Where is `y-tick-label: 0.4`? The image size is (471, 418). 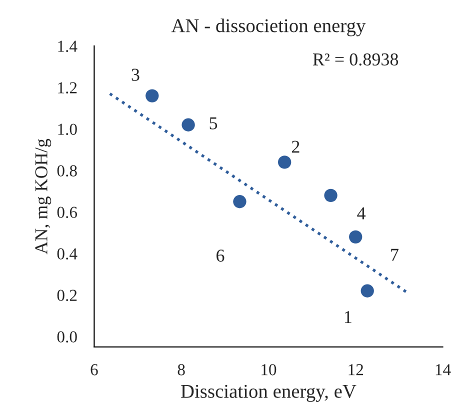 y-tick-label: 0.4 is located at coordinates (67, 254).